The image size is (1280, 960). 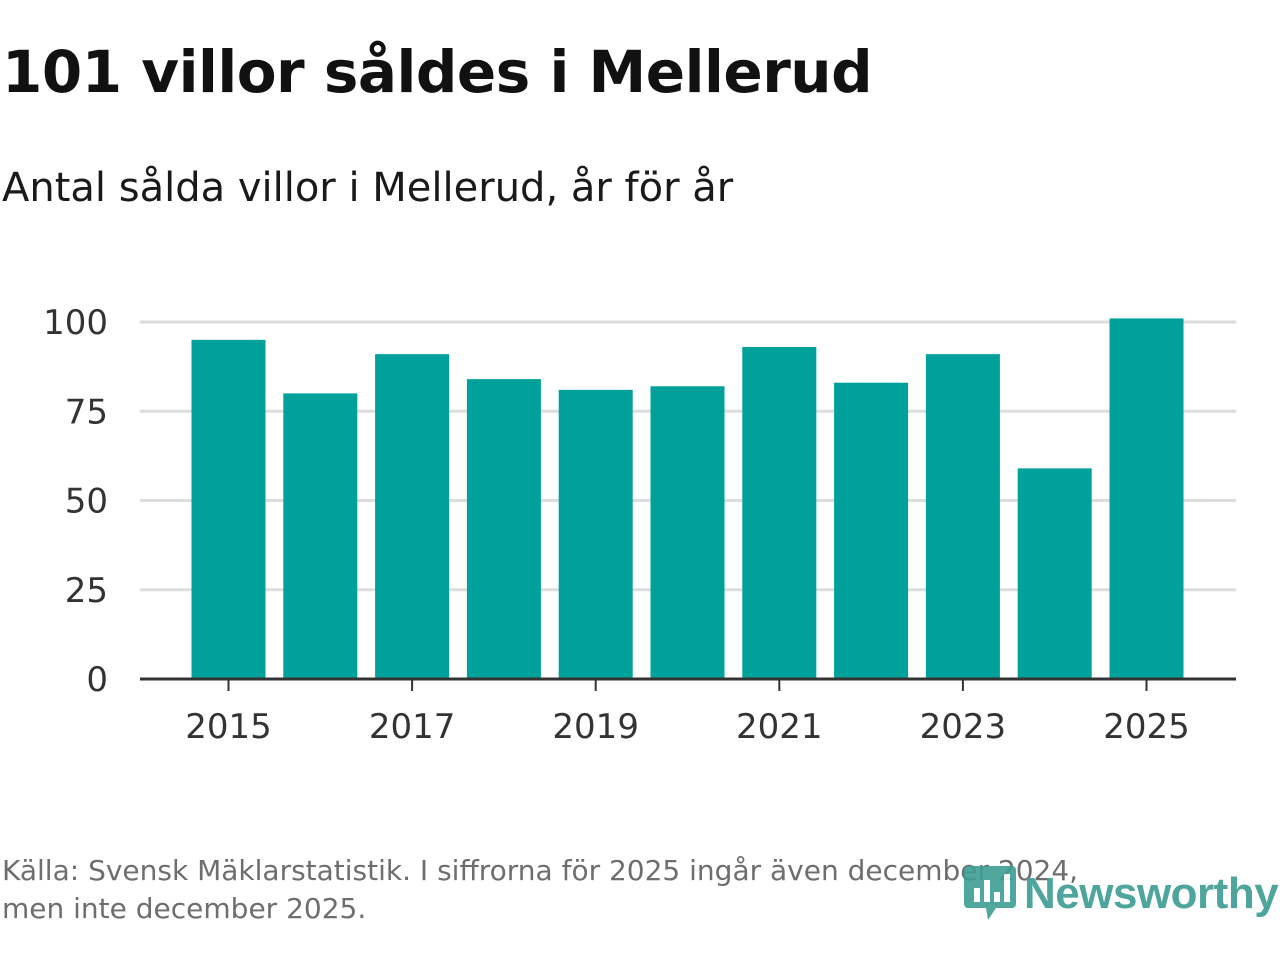 What do you see at coordinates (1151, 893) in the screenshot?
I see `brand-name: Newsworthy` at bounding box center [1151, 893].